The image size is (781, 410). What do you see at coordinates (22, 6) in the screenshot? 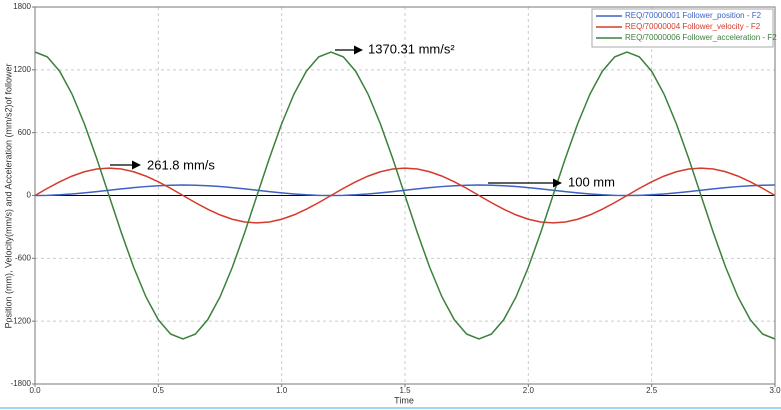
I see `y-tick-label: 1800` at bounding box center [22, 6].